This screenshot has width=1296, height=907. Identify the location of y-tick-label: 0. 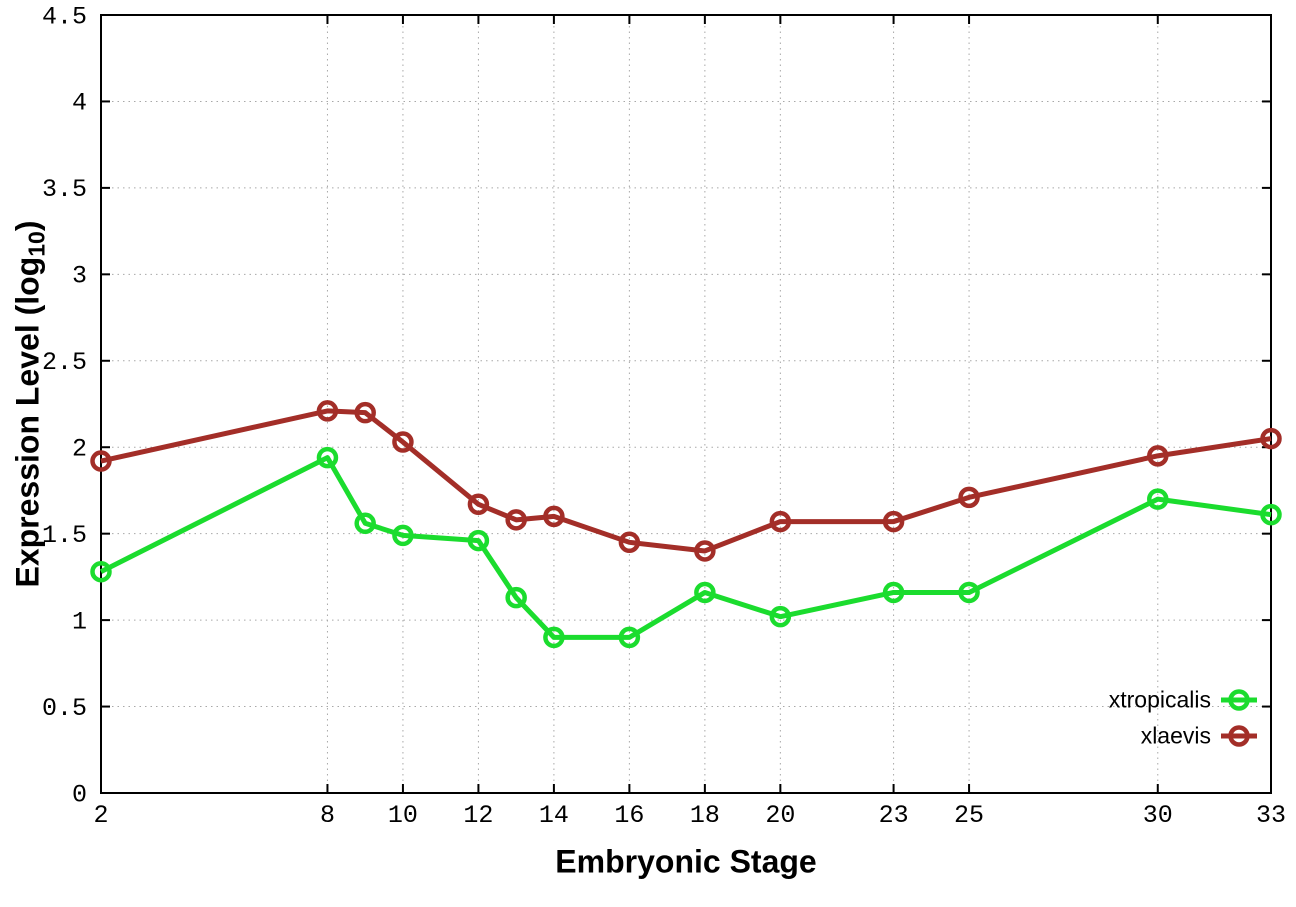
(79, 794).